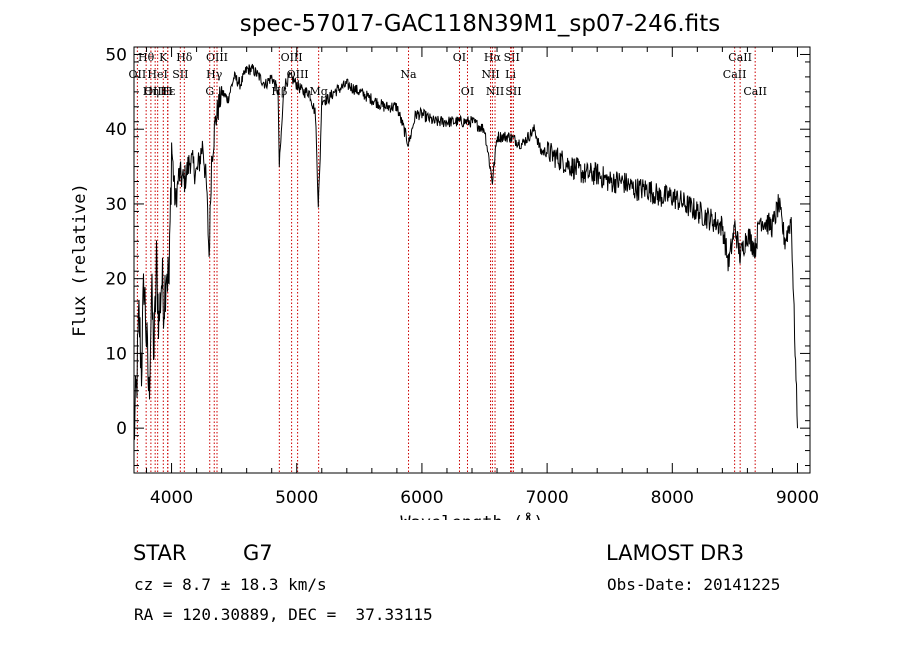 This screenshot has width=900, height=649. I want to click on redshift-velocity: cz = 8.7 ± 18.3 km/s, so click(230, 584).